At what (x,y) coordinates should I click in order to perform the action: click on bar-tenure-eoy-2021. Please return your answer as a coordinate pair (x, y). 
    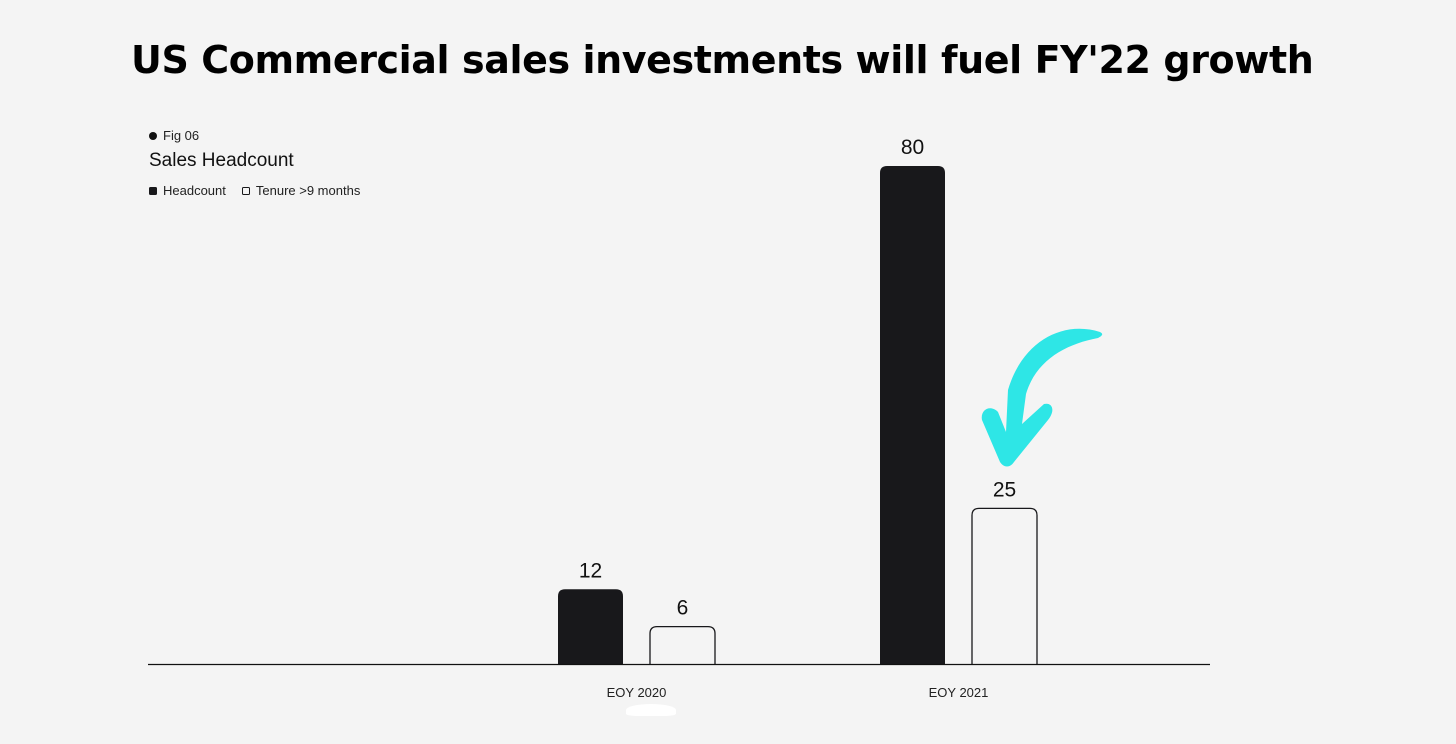
    Looking at the image, I should click on (1004, 585).